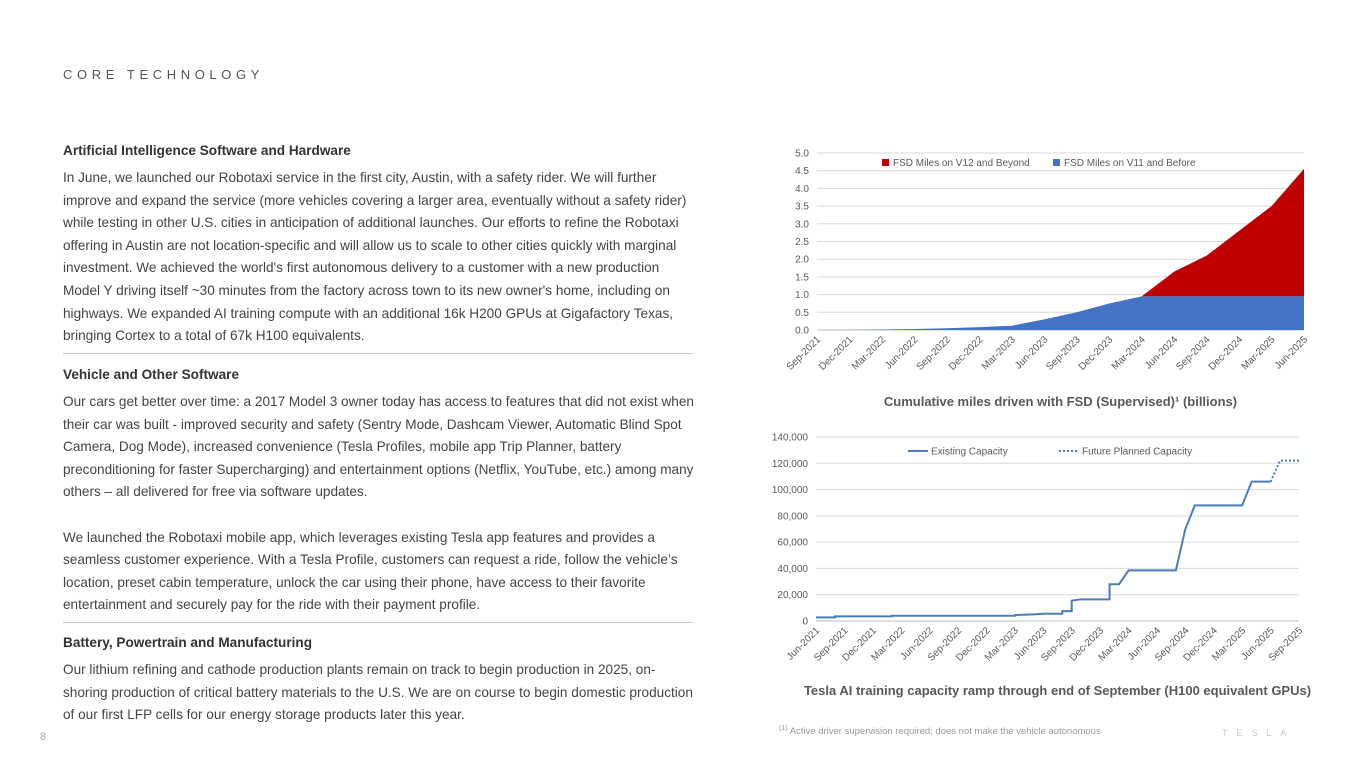  Describe the element at coordinates (790, 438) in the screenshot. I see `y-tick-label: 140,000` at that location.